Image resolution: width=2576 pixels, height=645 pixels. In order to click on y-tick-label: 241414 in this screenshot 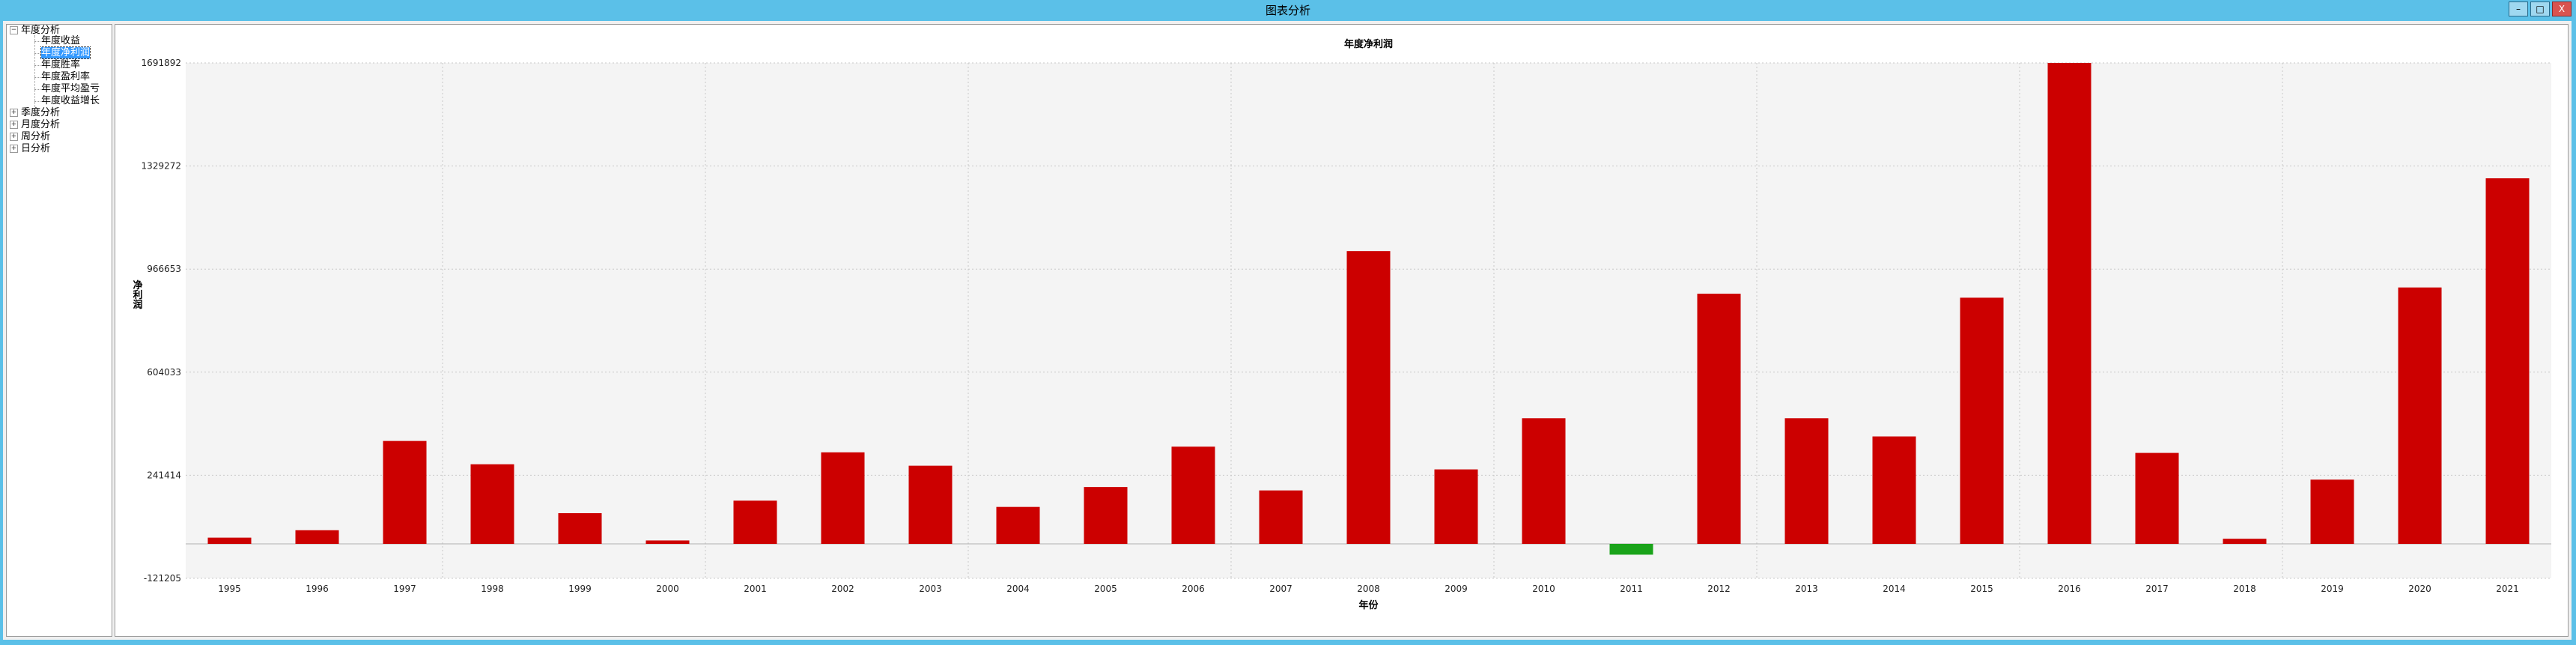, I will do `click(164, 475)`.